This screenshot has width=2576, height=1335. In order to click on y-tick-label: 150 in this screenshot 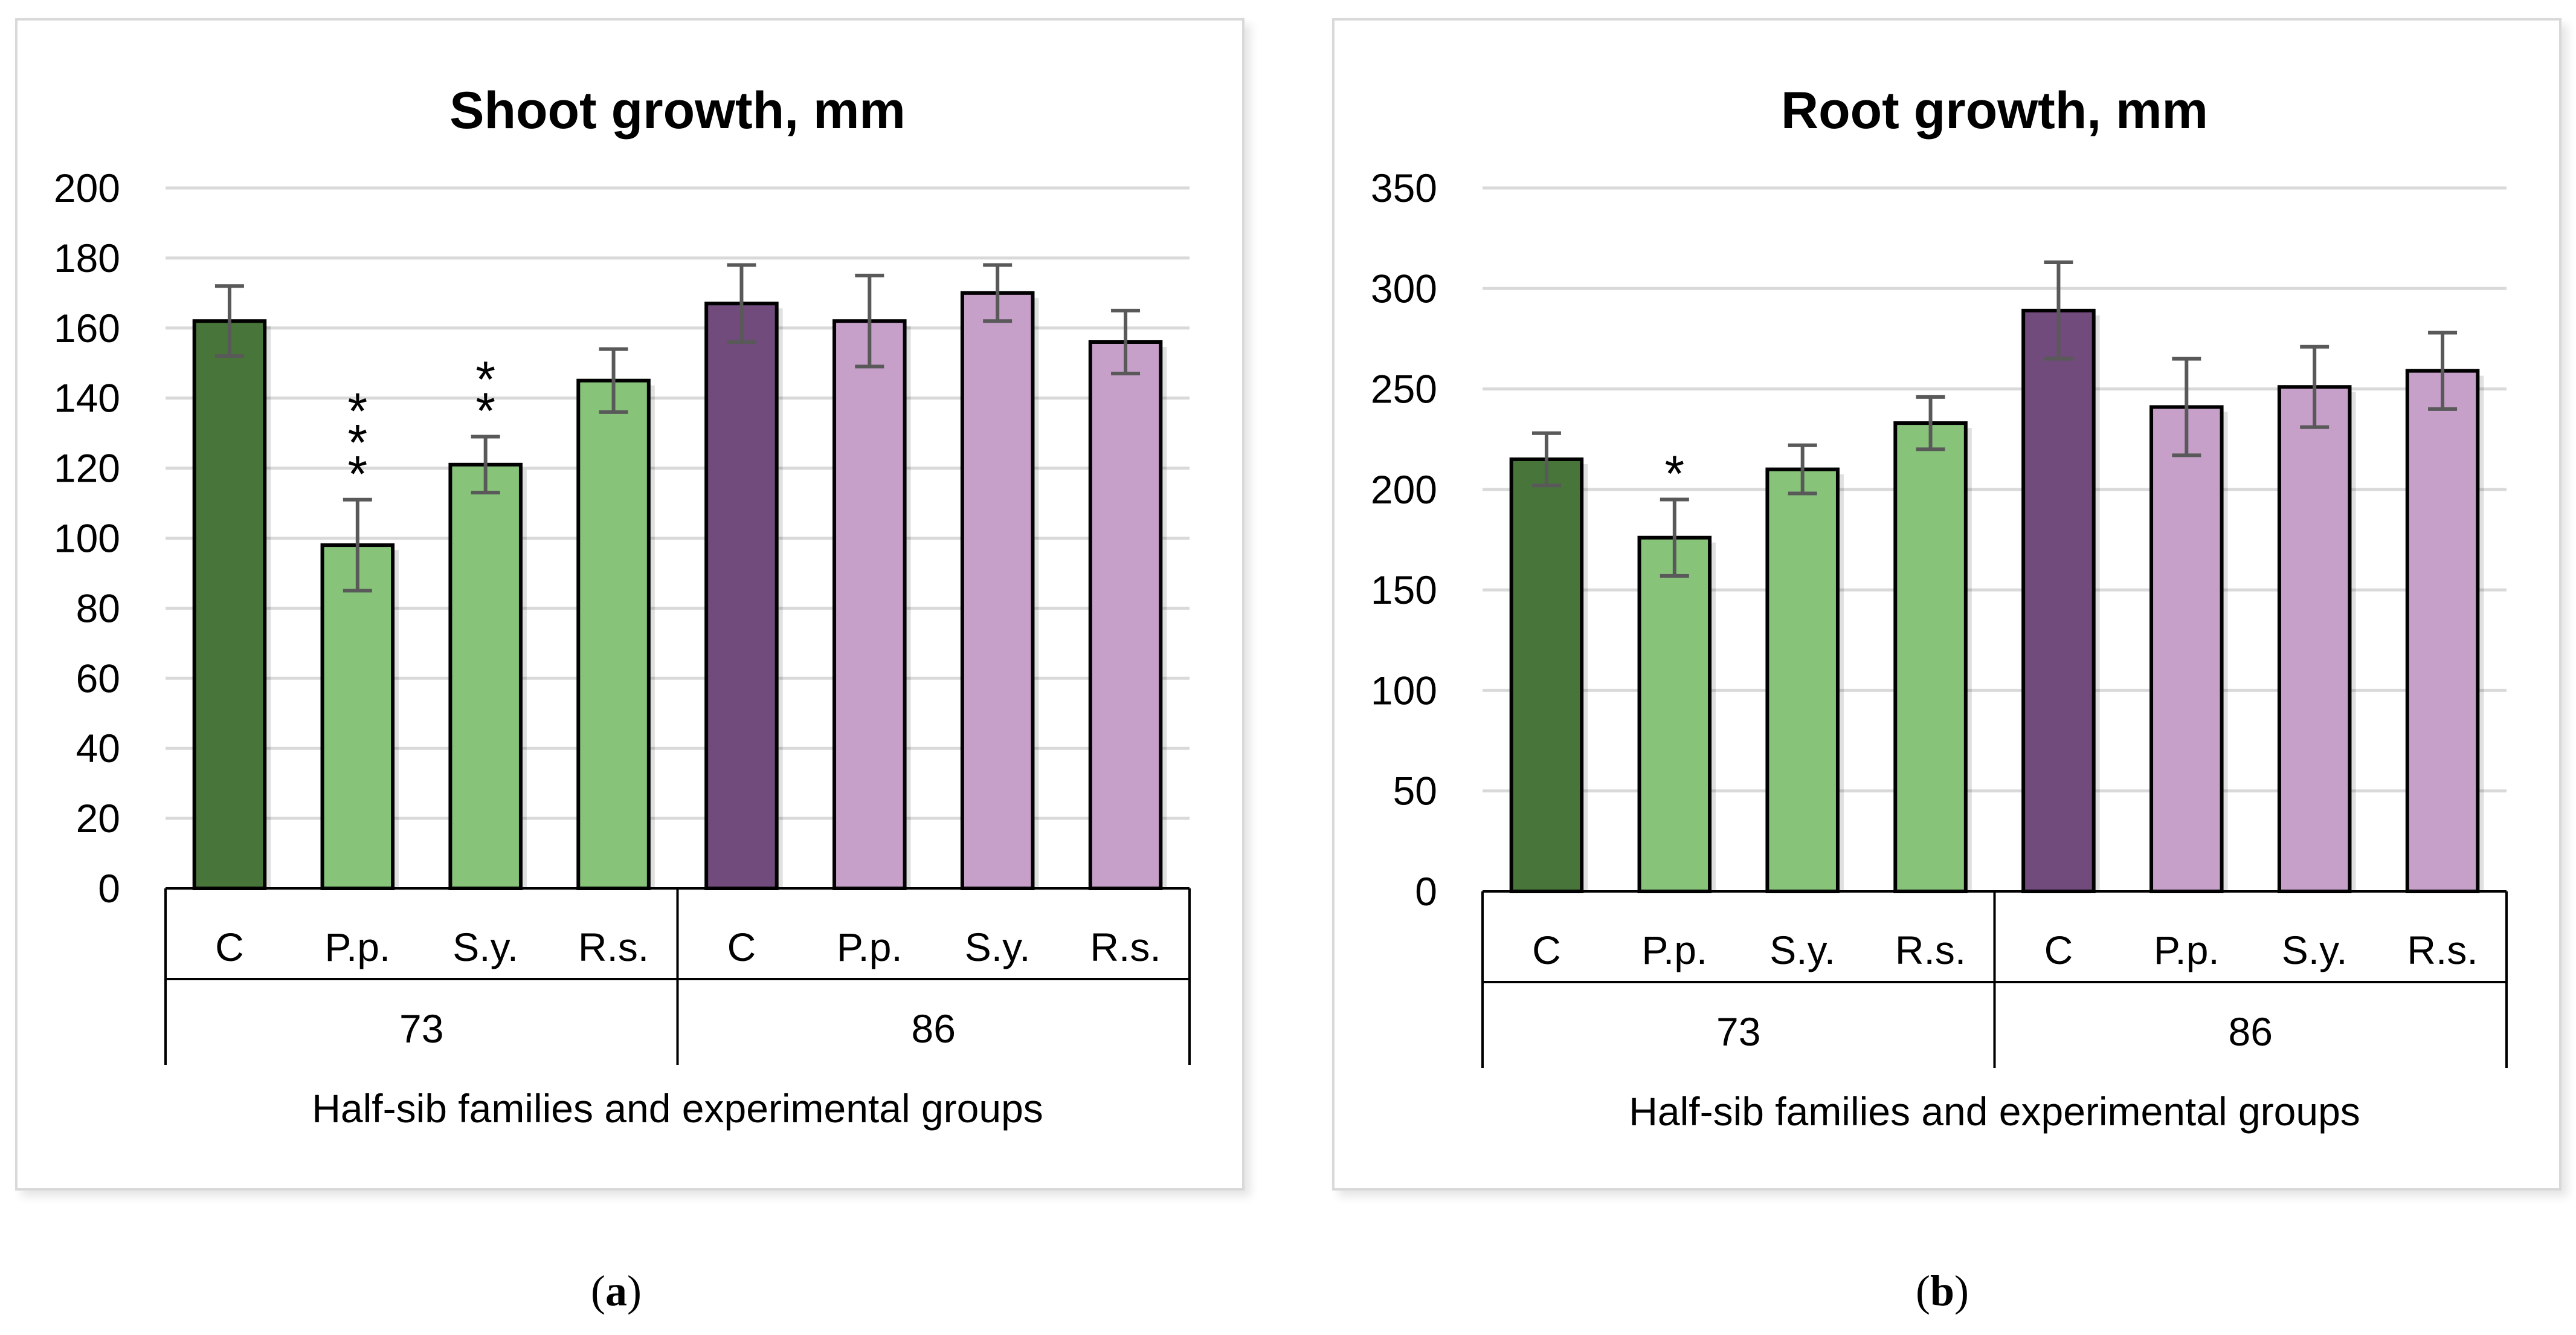, I will do `click(1404, 589)`.